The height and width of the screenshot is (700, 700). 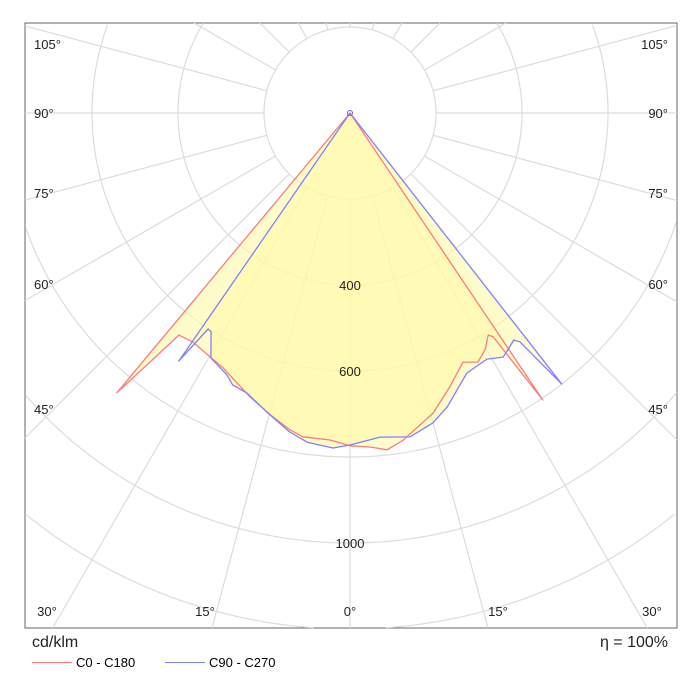 I want to click on radial-tick-label: 600, so click(x=350, y=371).